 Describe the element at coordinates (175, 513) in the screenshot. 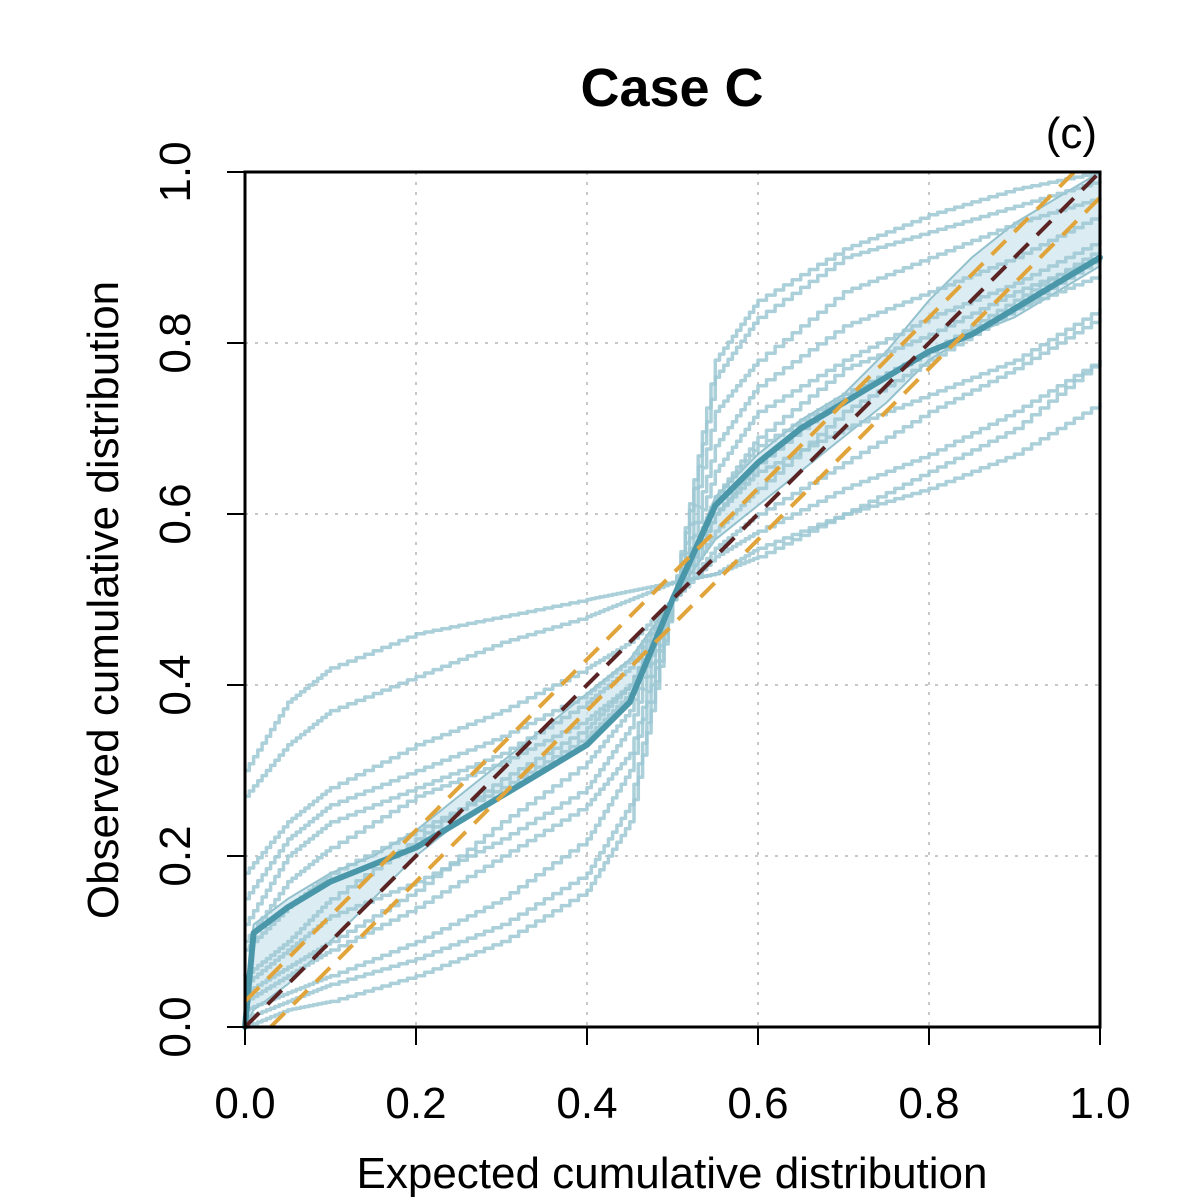

I see `y-tick-label: 0.6` at that location.